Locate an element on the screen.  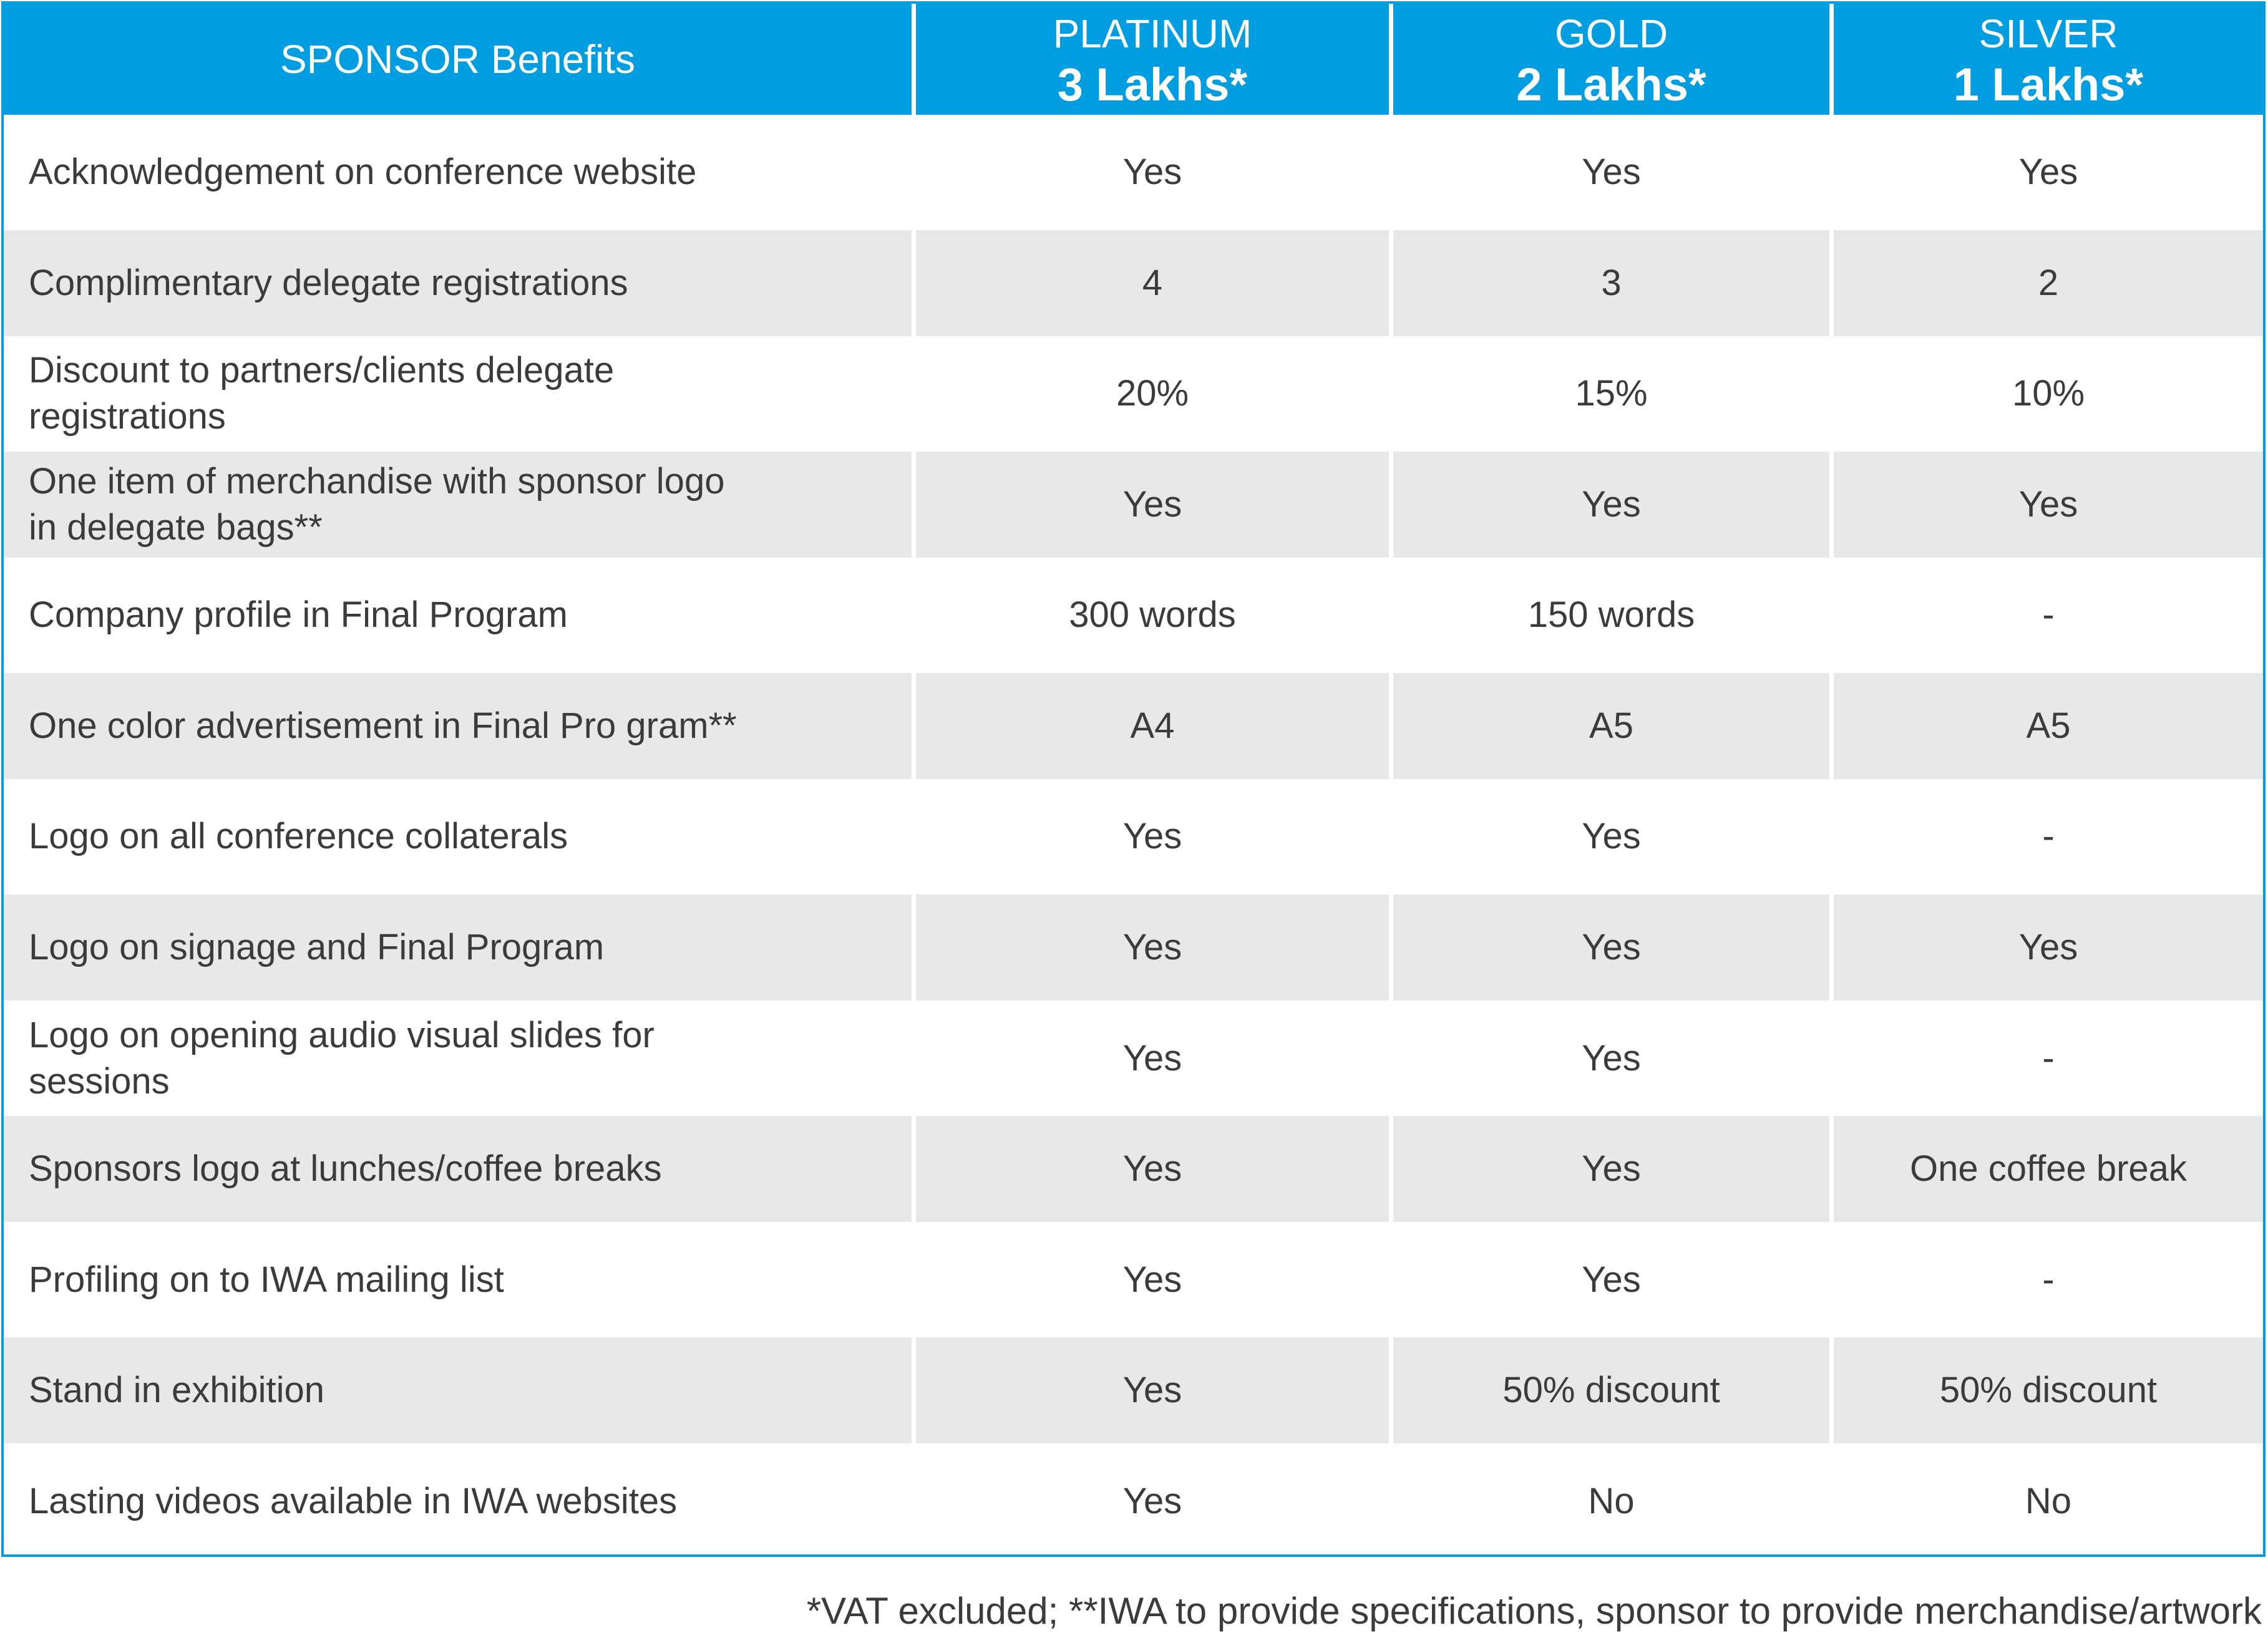
silver-tier-name: SILVER is located at coordinates (2048, 33).